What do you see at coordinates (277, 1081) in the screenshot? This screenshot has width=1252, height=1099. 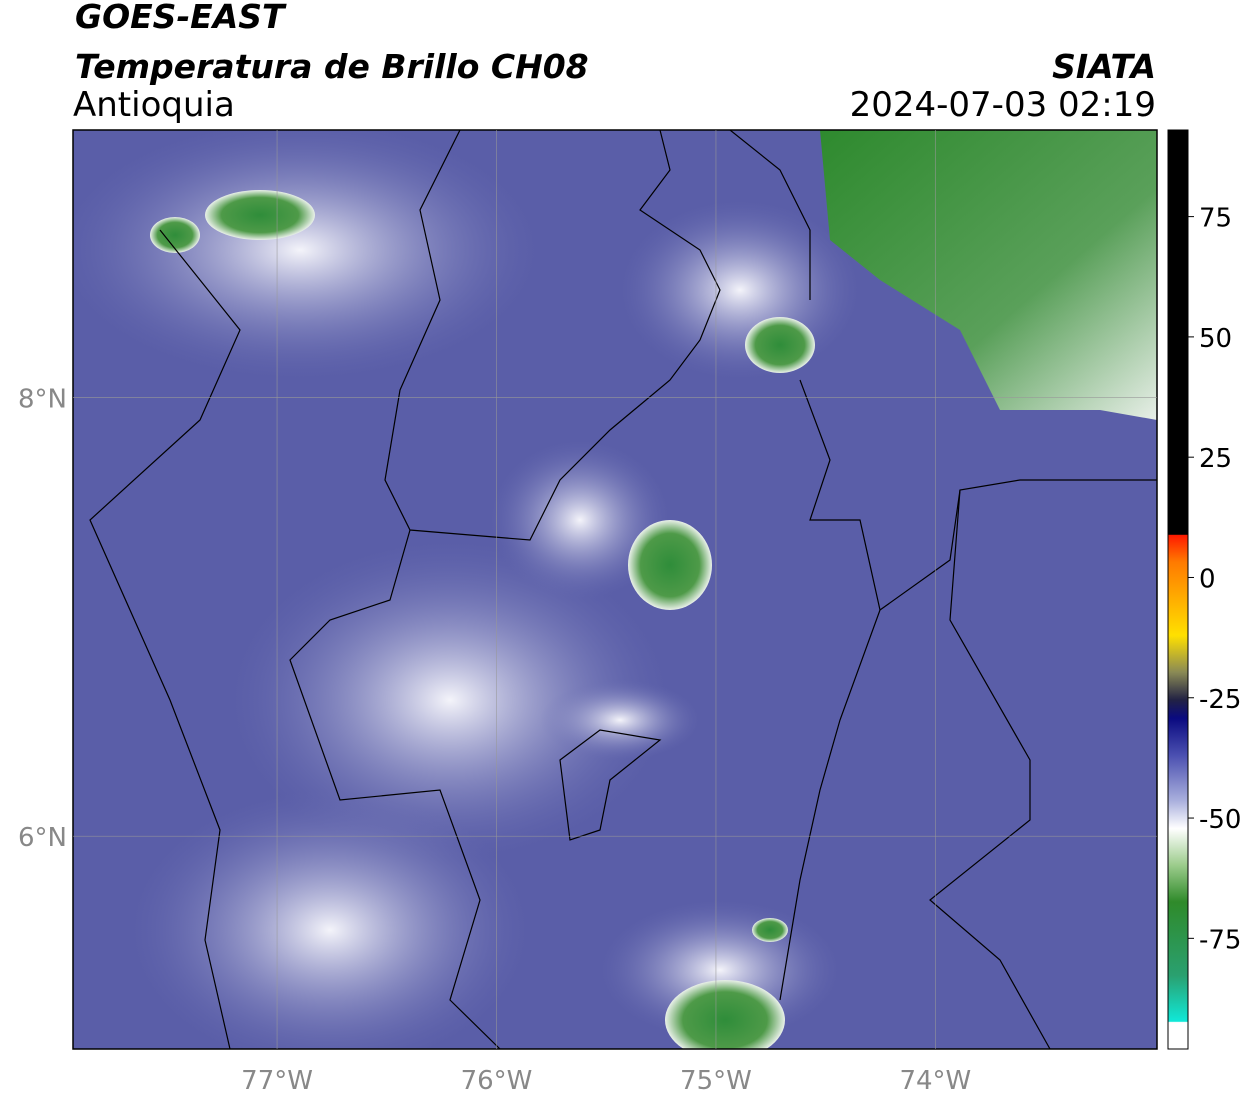 I see `x-tick-label: 77°W` at bounding box center [277, 1081].